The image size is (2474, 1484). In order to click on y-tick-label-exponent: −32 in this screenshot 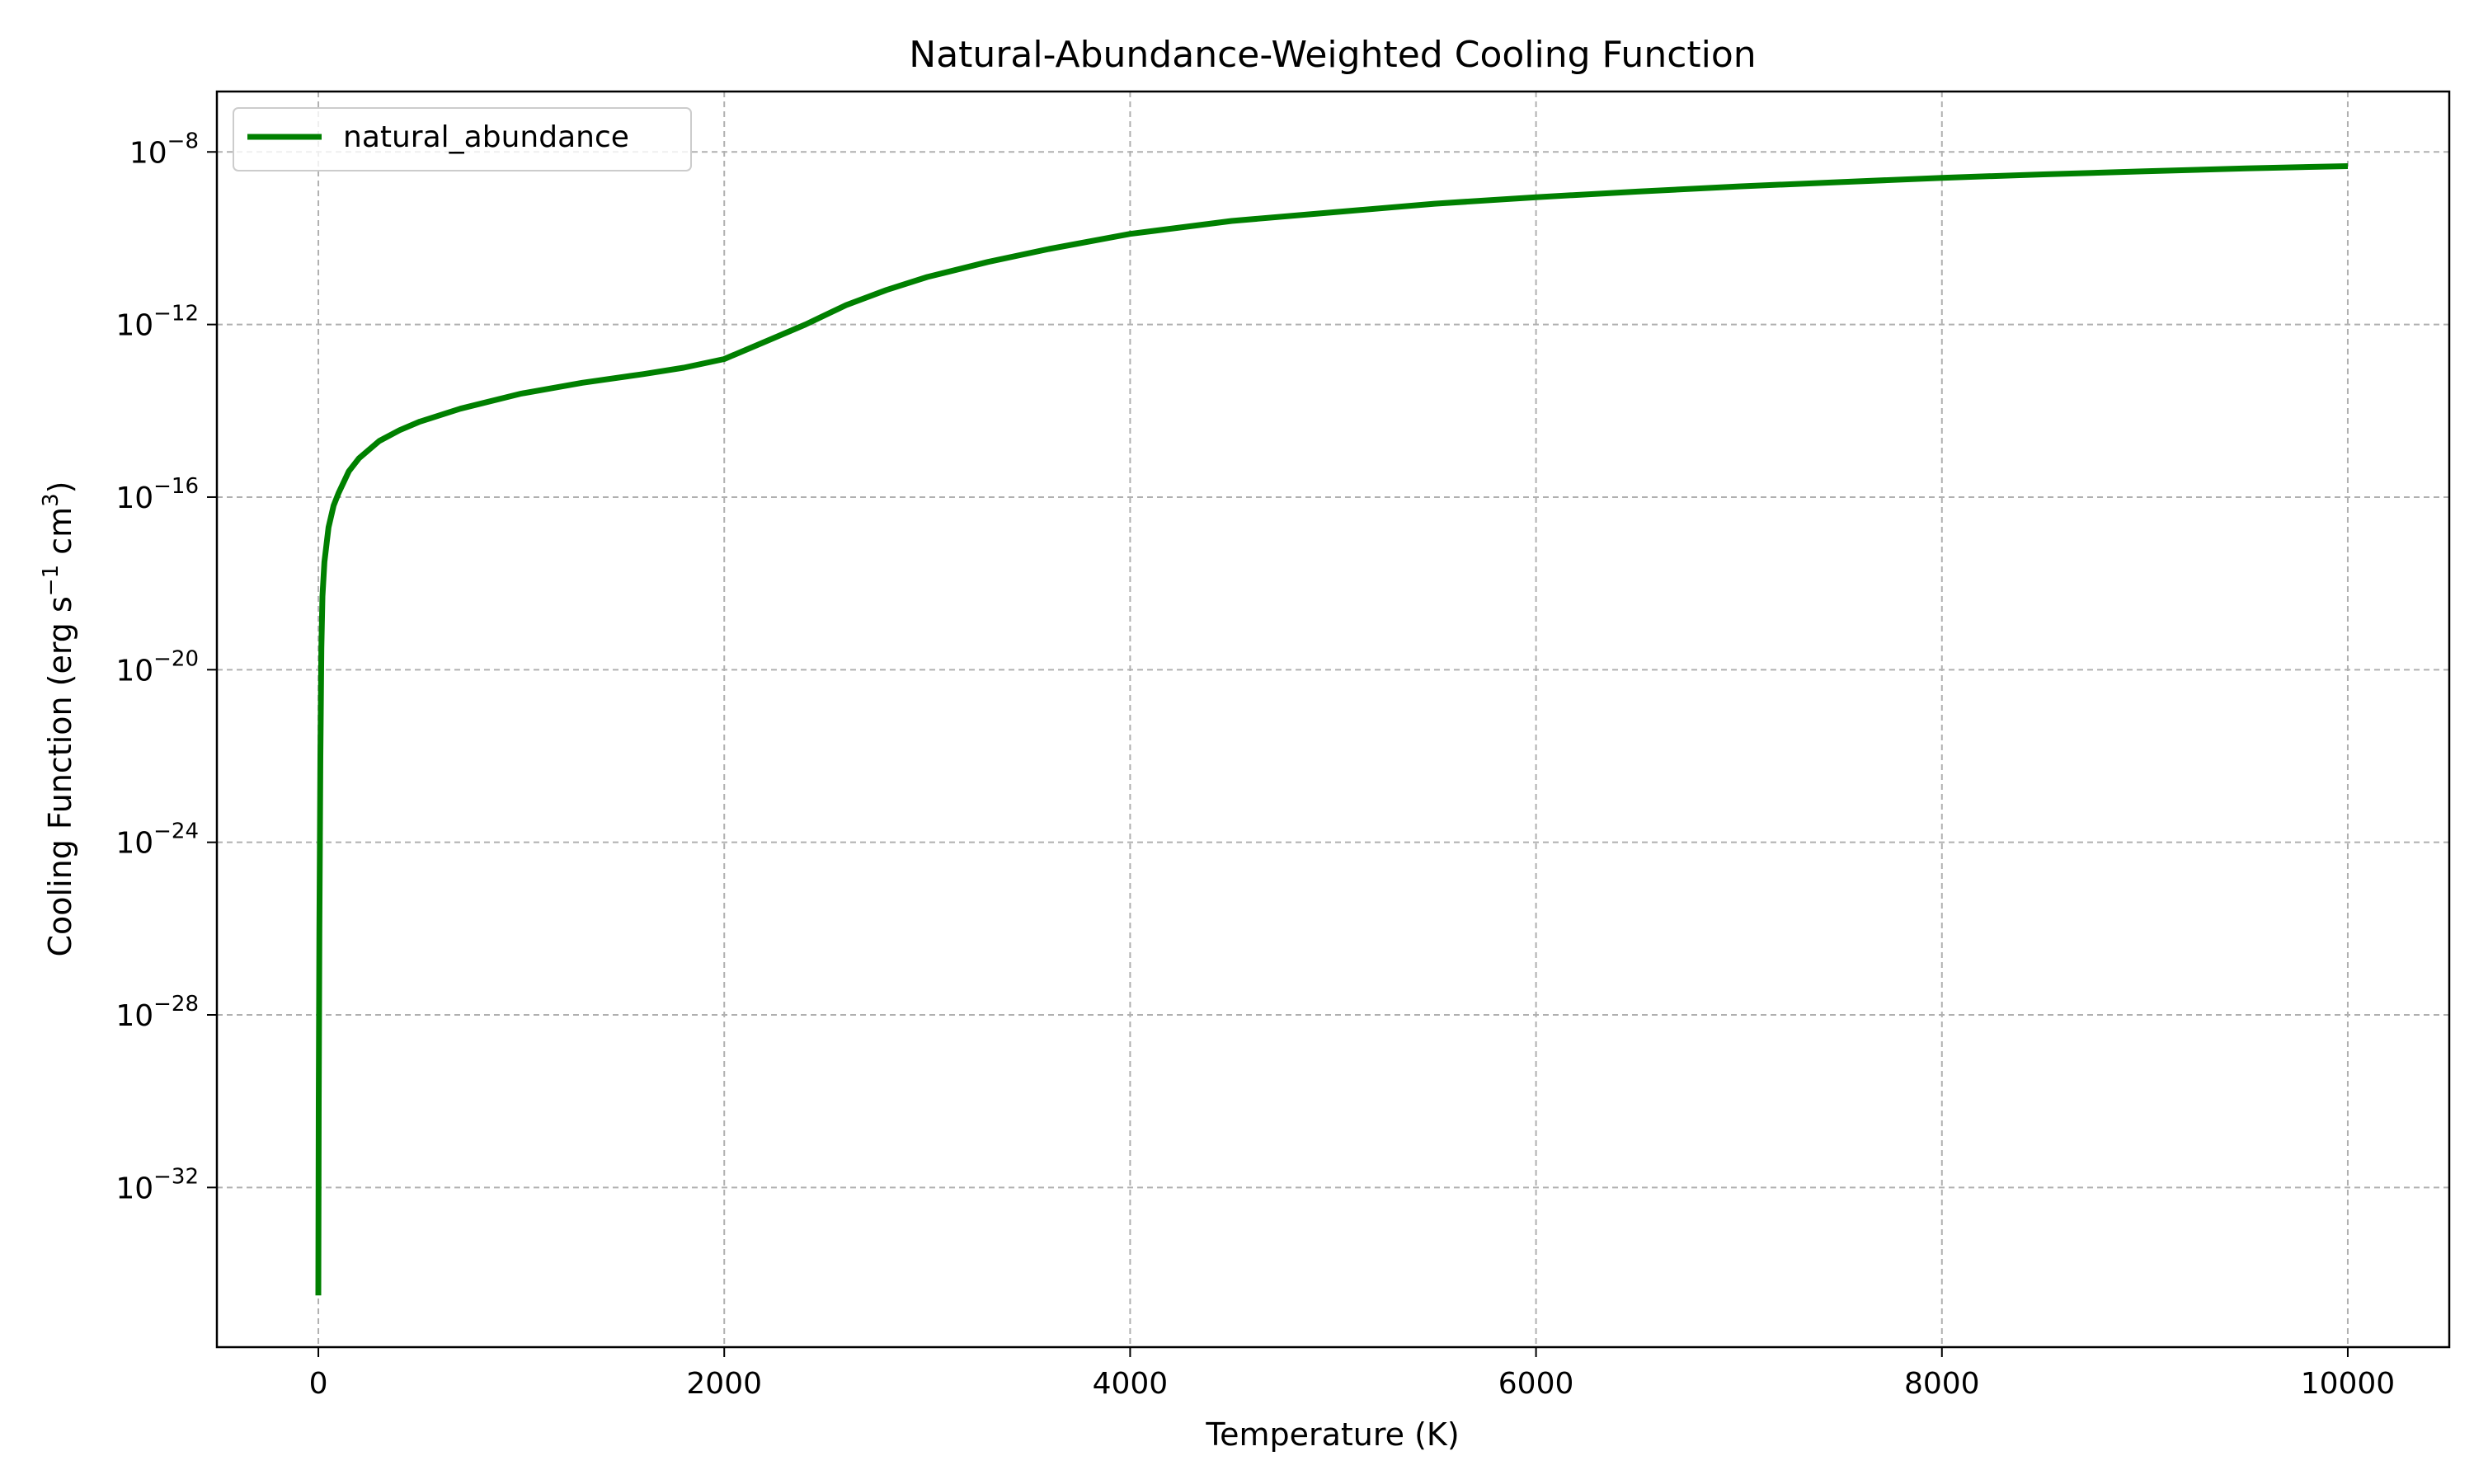, I will do `click(176, 1176)`.